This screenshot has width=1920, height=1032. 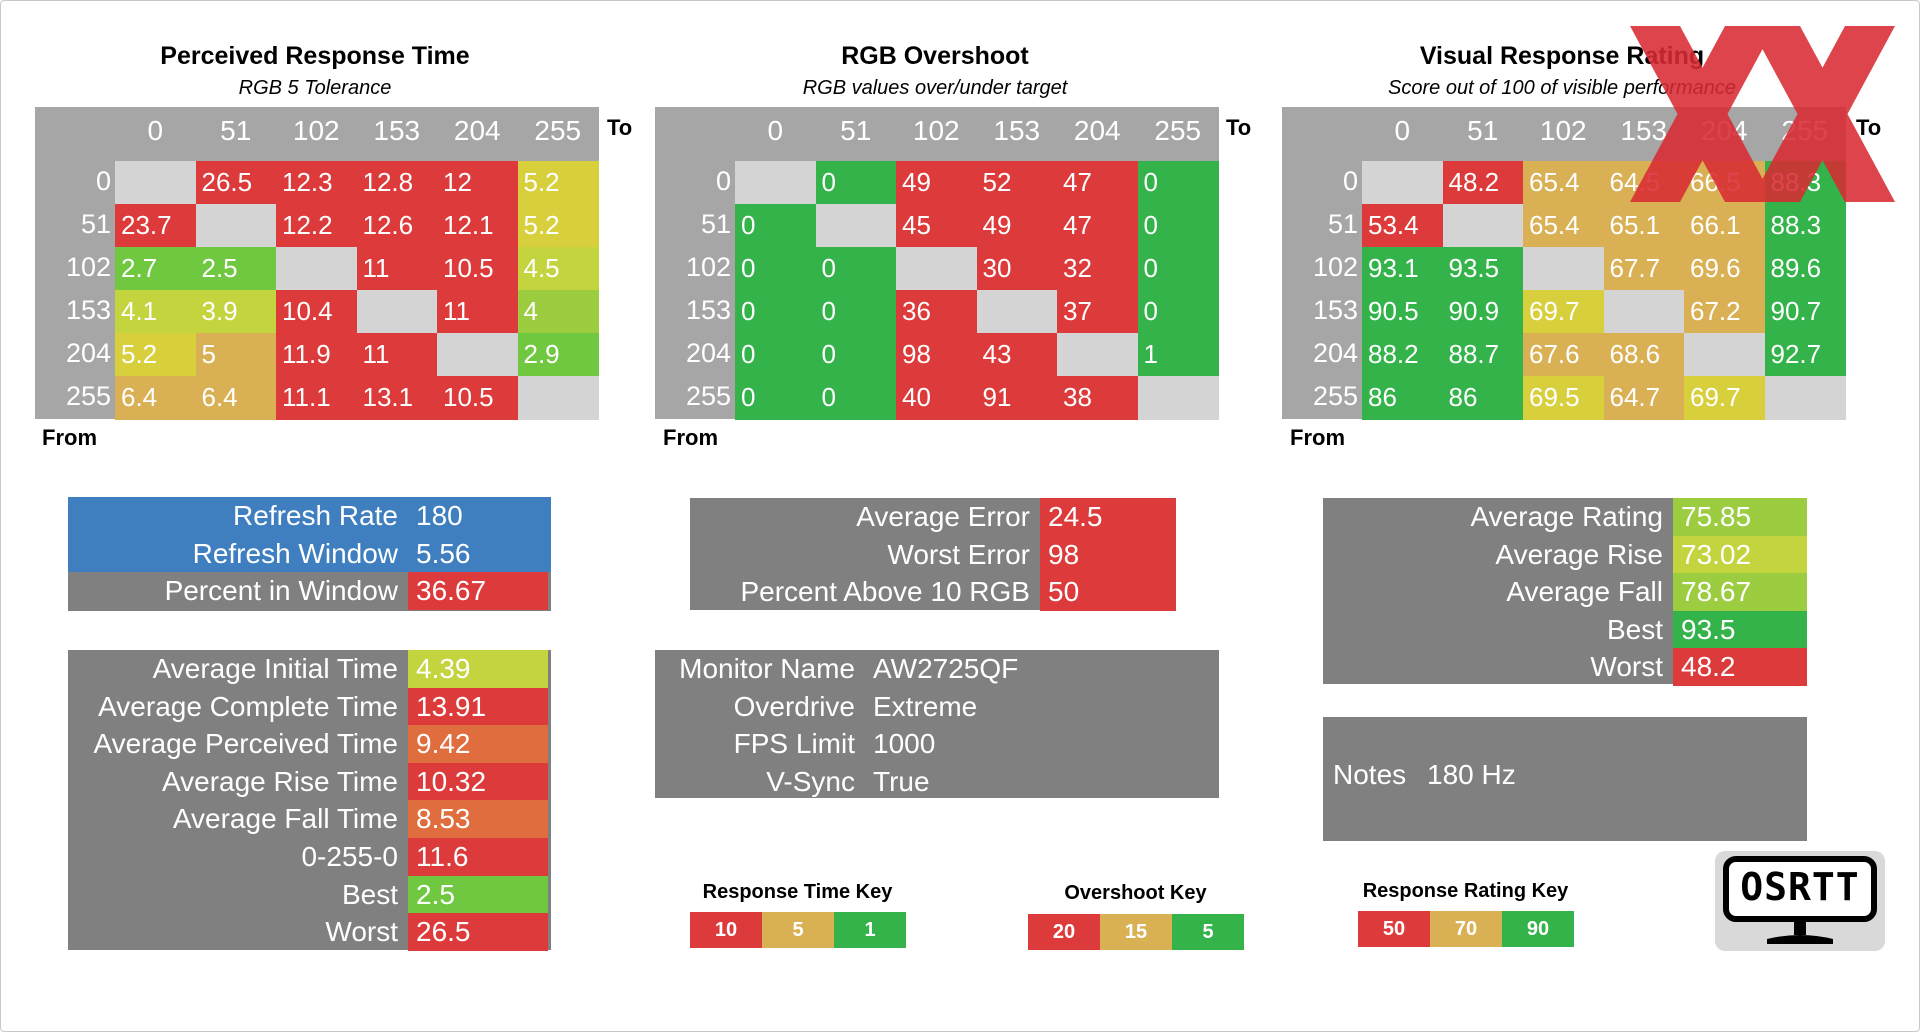 What do you see at coordinates (794, 744) in the screenshot?
I see `panel-label: FPS Limit` at bounding box center [794, 744].